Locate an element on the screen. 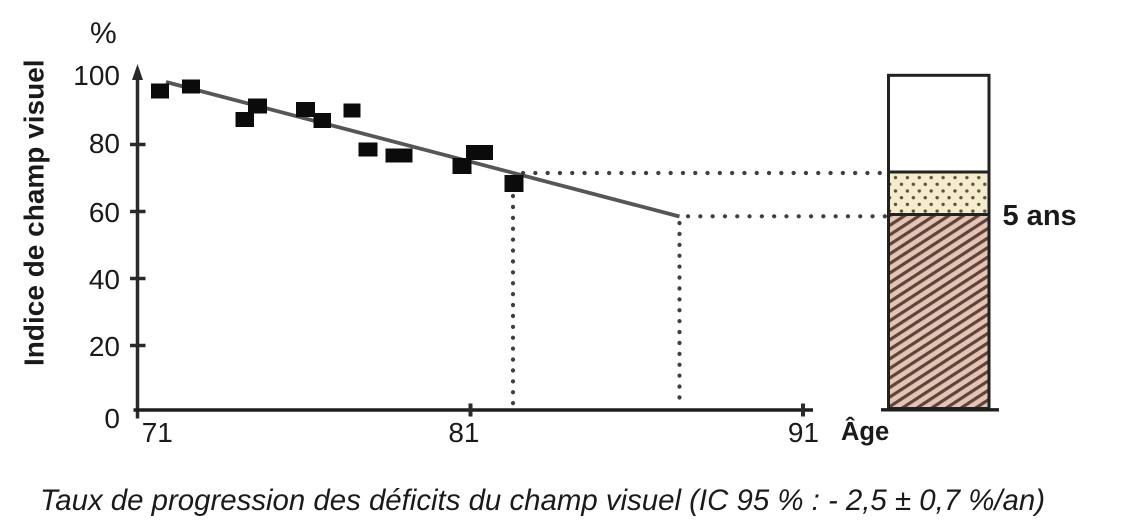 This screenshot has height=530, width=1129. svg-text: 40 is located at coordinates (104, 279).